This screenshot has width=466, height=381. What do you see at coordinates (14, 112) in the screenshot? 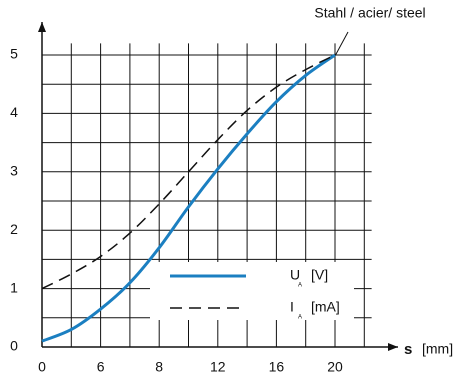
I see `y-tick-label: 4` at bounding box center [14, 112].